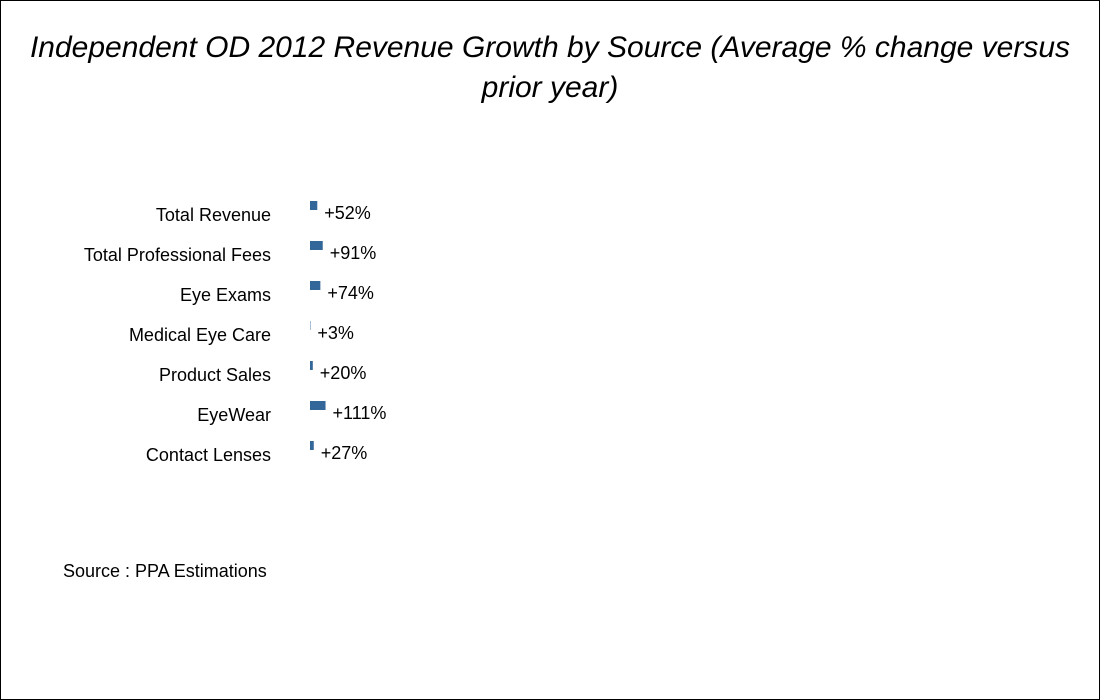 Image resolution: width=1100 pixels, height=700 pixels. What do you see at coordinates (225, 295) in the screenshot?
I see `category-label: Eye Exams` at bounding box center [225, 295].